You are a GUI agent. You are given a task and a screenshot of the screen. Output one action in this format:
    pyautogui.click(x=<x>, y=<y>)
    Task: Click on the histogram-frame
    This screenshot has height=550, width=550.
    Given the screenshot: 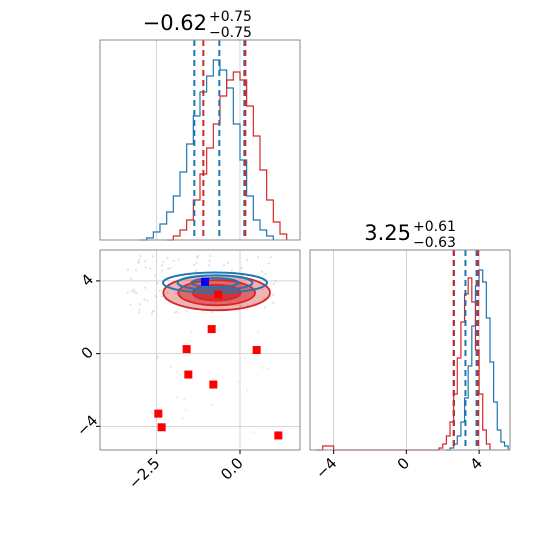 What is the action you would take?
    pyautogui.click(x=410, y=350)
    